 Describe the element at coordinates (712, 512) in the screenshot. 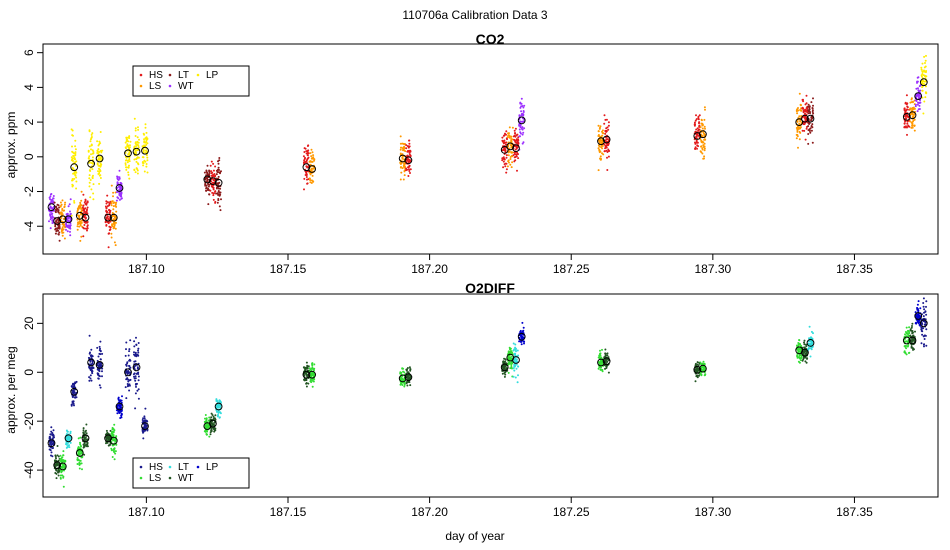

I see `o2diff-xtick-label: 187.30` at that location.